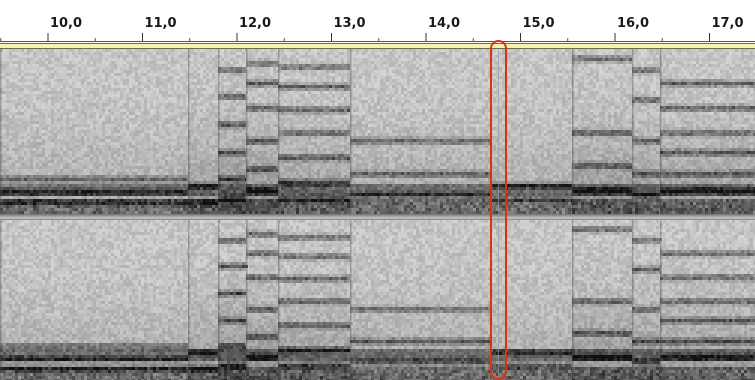 The height and width of the screenshot is (380, 755). Describe the element at coordinates (66, 23) in the screenshot. I see `tick-label-0: 10,0` at that location.